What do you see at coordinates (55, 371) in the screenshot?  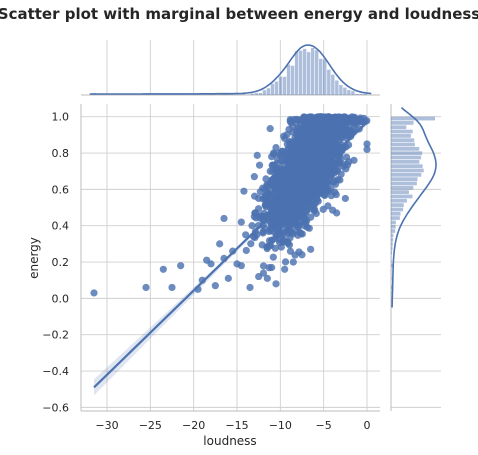 I see `y-tick-label: −0.4` at bounding box center [55, 371].